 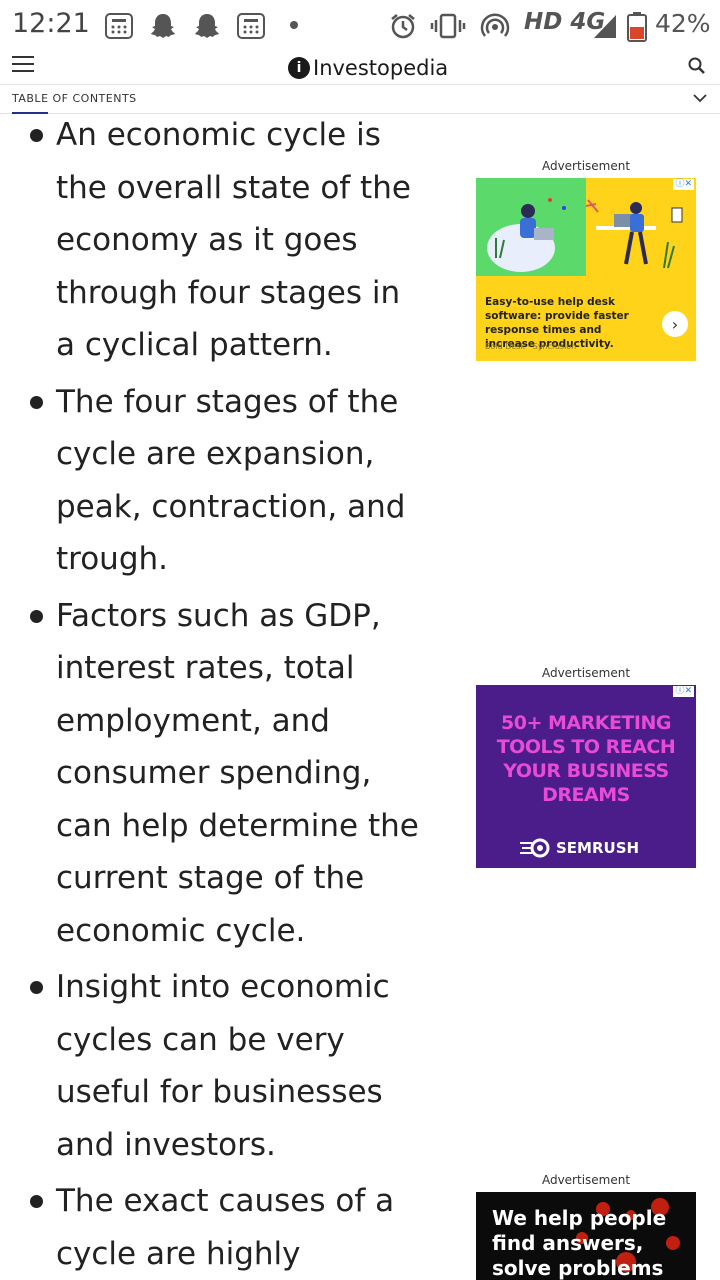 I want to click on investopedia-logo: i Investopedia, so click(x=368, y=68).